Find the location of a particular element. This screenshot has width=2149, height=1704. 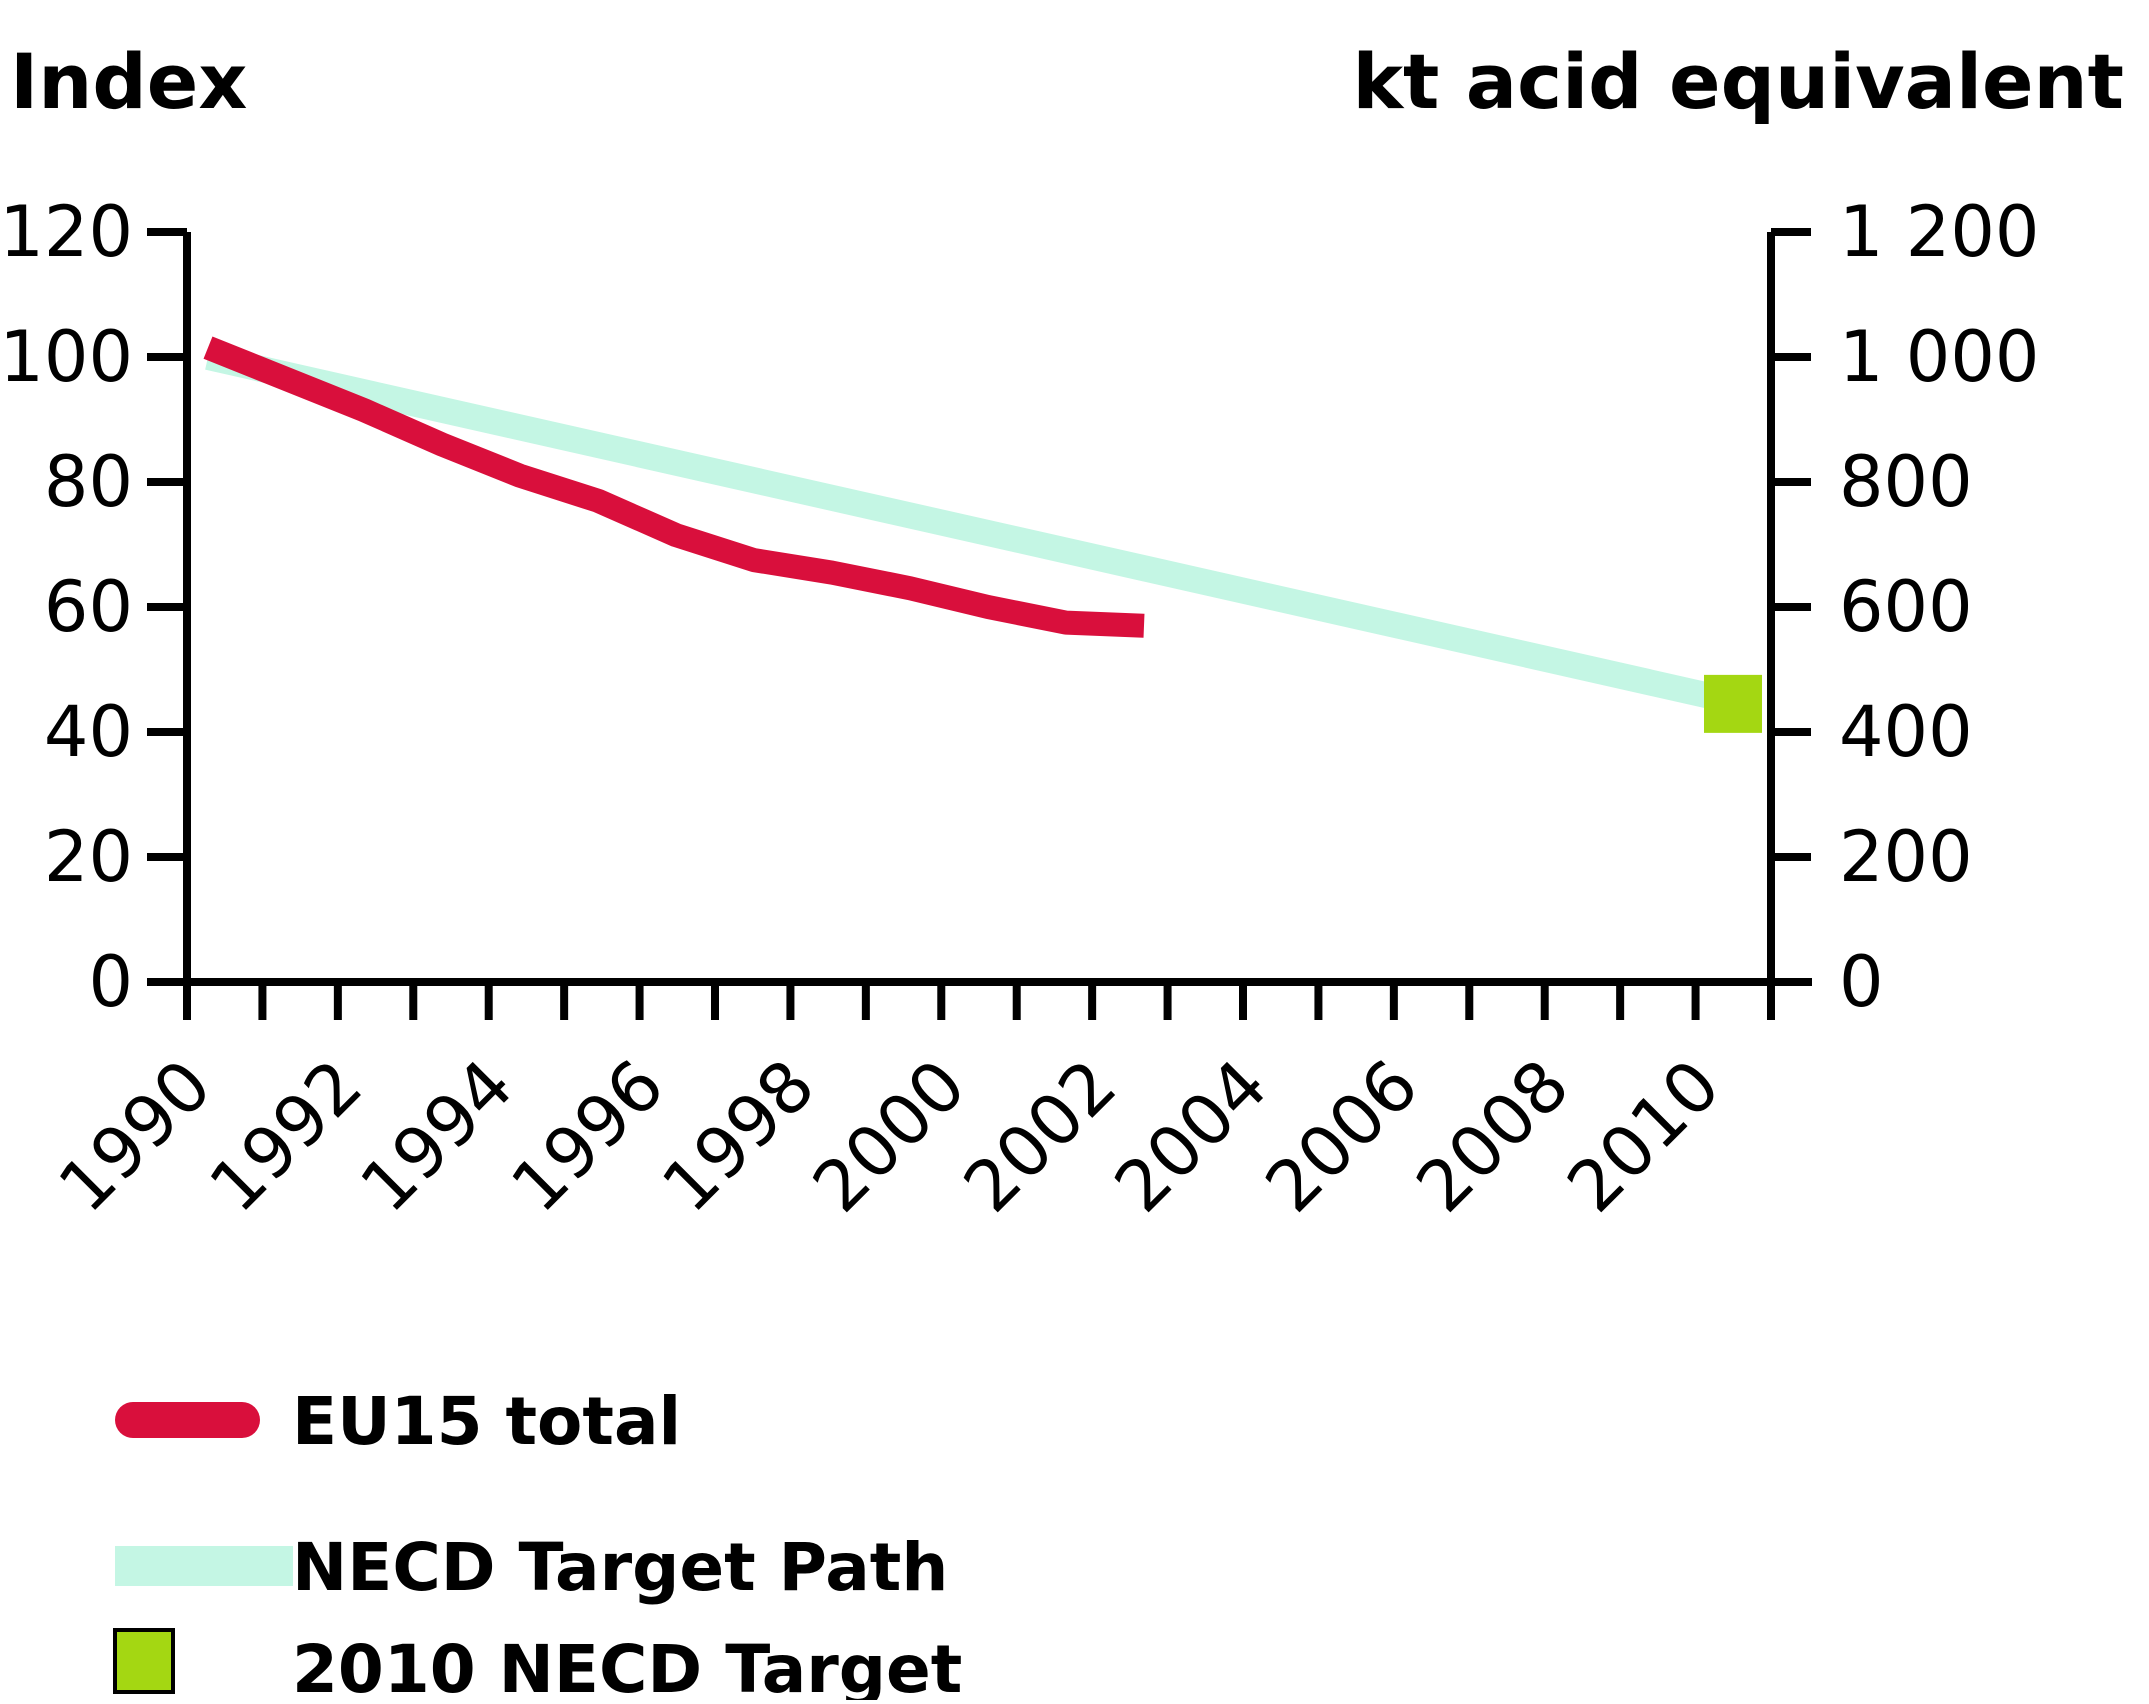

x-axis-year-label: 2002 is located at coordinates (1040, 1136).